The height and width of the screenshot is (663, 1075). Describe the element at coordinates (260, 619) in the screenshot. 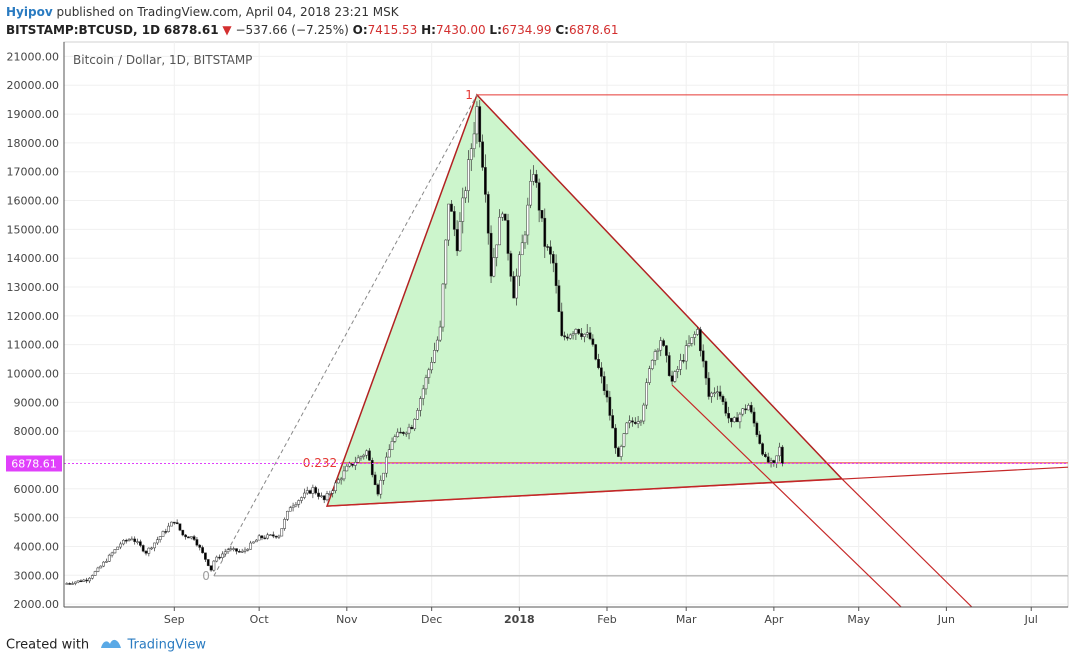

I see `x-tick-label: Oct` at that location.